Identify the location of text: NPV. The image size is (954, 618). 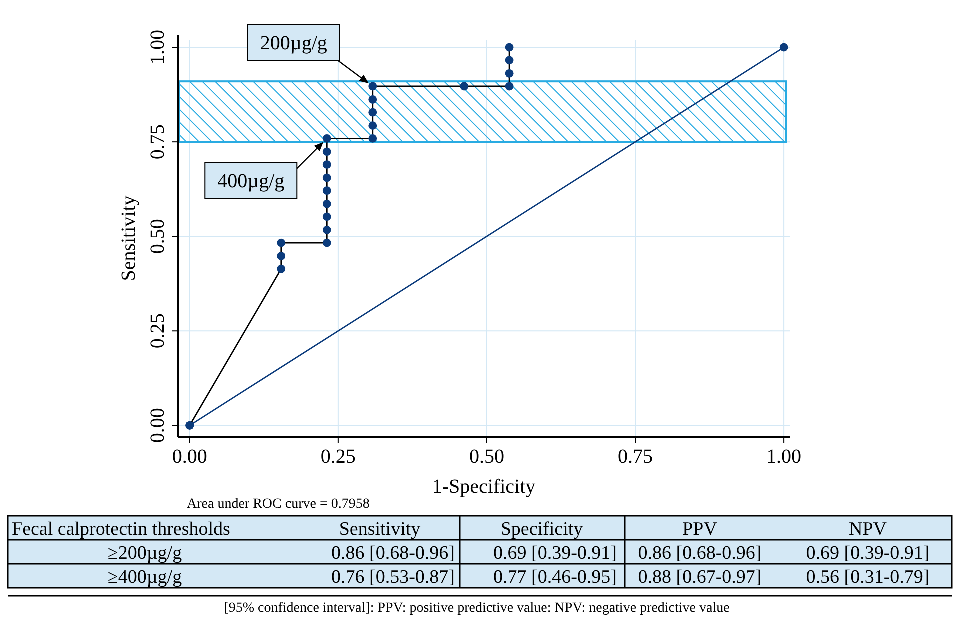
(868, 529).